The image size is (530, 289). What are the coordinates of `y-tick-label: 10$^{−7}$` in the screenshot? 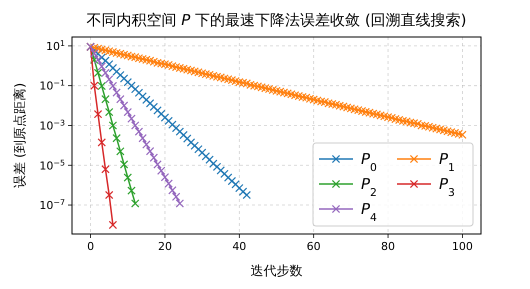 It's located at (52, 205).